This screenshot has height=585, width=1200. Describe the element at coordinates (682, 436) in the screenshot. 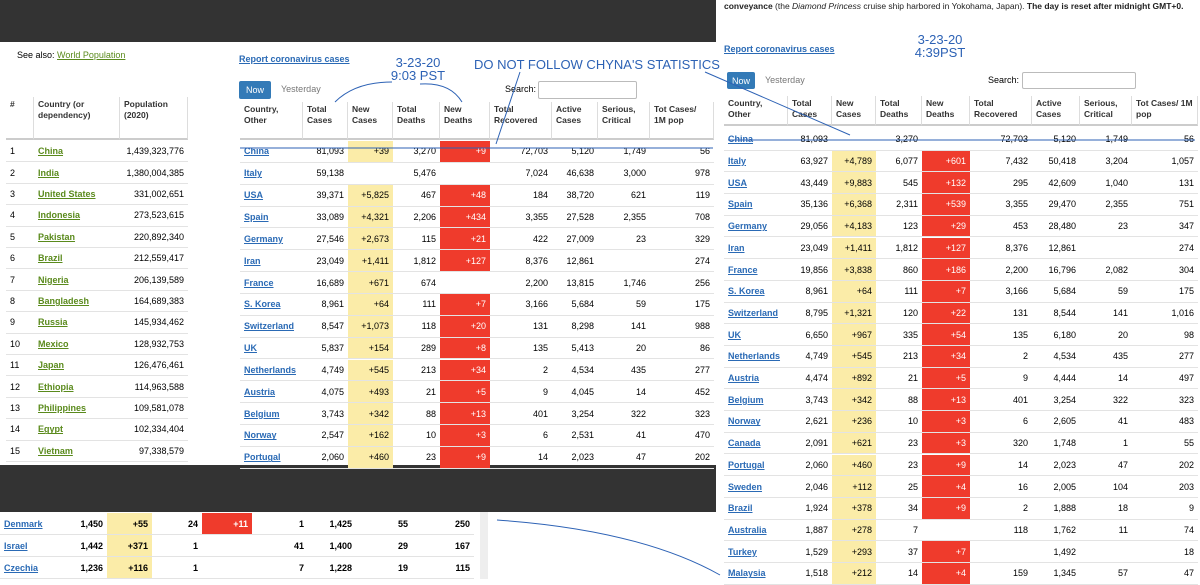

I see `value-cell: 470` at that location.